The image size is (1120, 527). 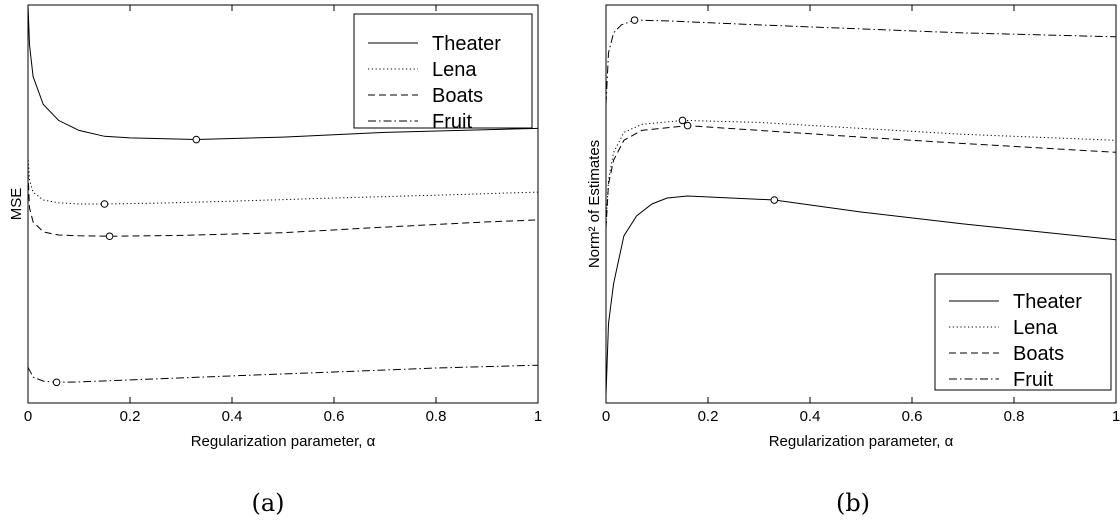 What do you see at coordinates (853, 503) in the screenshot?
I see `panel-caption: (b)` at bounding box center [853, 503].